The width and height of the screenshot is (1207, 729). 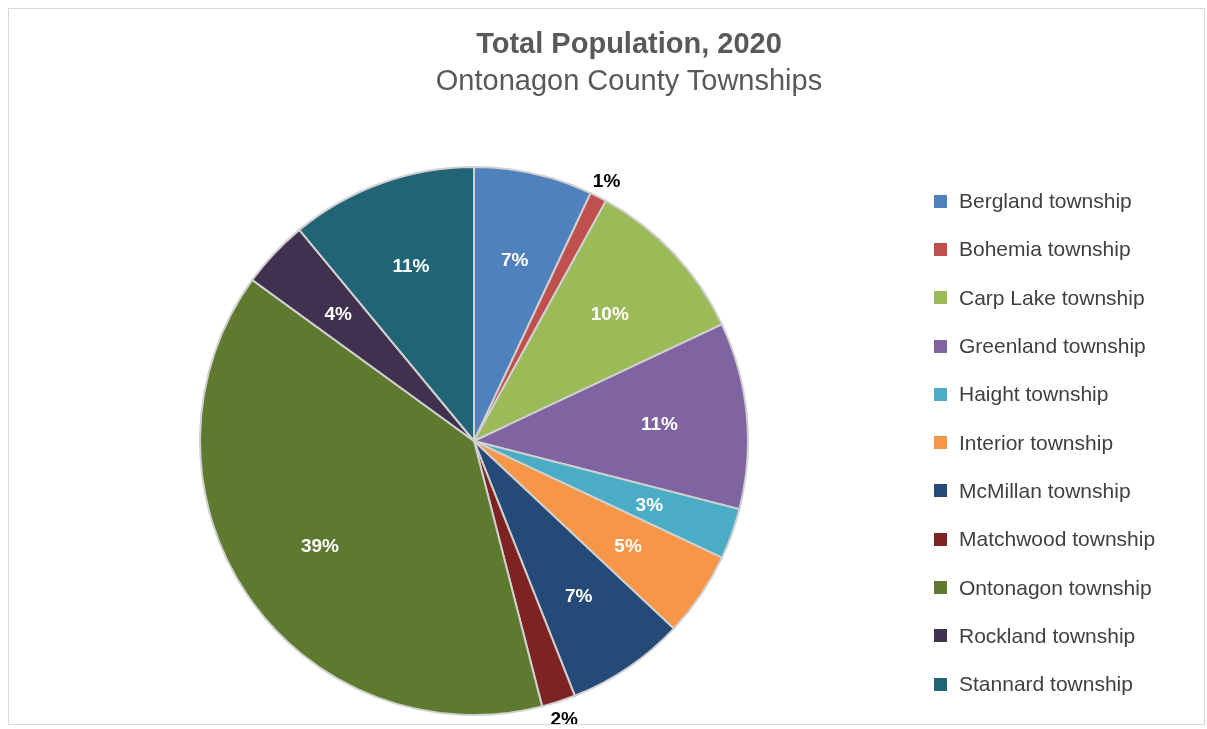 I want to click on data-label: 10%, so click(x=609, y=313).